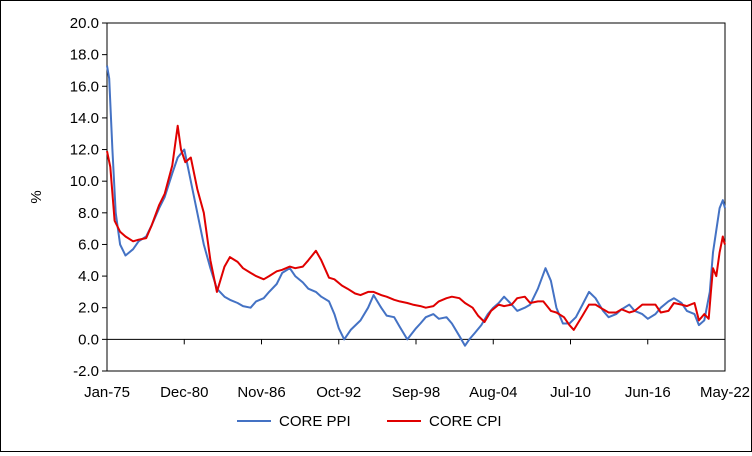  What do you see at coordinates (84, 86) in the screenshot?
I see `y-tick-label: 16.0` at bounding box center [84, 86].